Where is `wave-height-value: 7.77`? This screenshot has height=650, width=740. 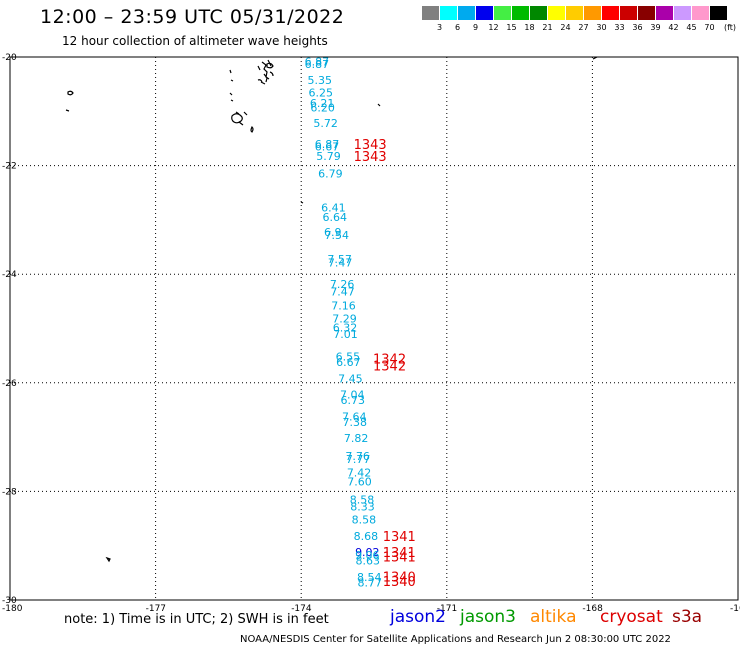
wave-height-value: 7.77 is located at coordinates (358, 459).